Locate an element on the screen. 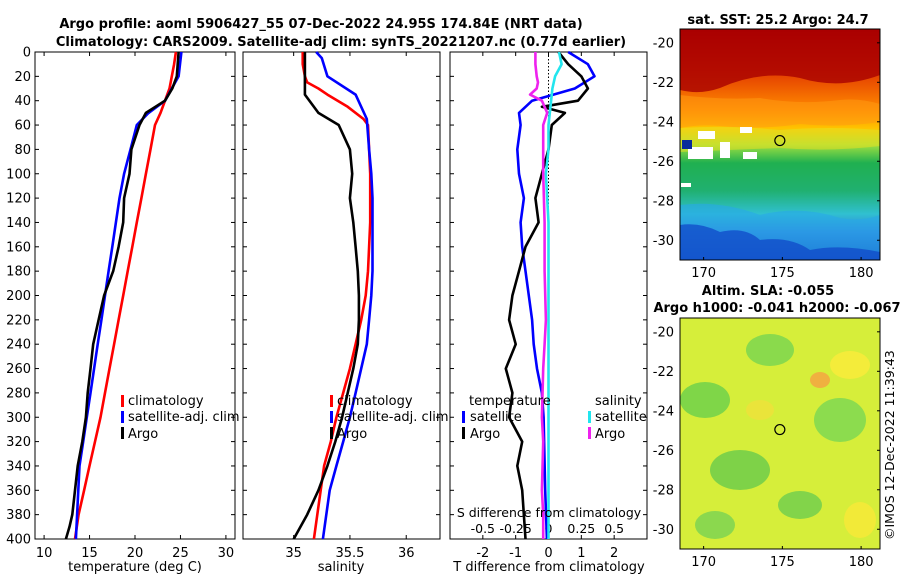  x-tick-label: 2 is located at coordinates (614, 553).